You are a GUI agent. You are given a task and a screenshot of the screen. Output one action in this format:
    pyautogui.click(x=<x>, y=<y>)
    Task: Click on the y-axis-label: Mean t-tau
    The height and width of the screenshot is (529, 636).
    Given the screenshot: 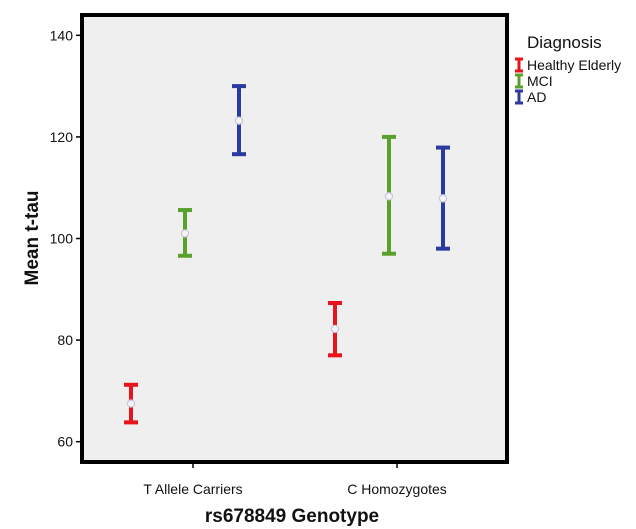 What is the action you would take?
    pyautogui.click(x=32, y=238)
    